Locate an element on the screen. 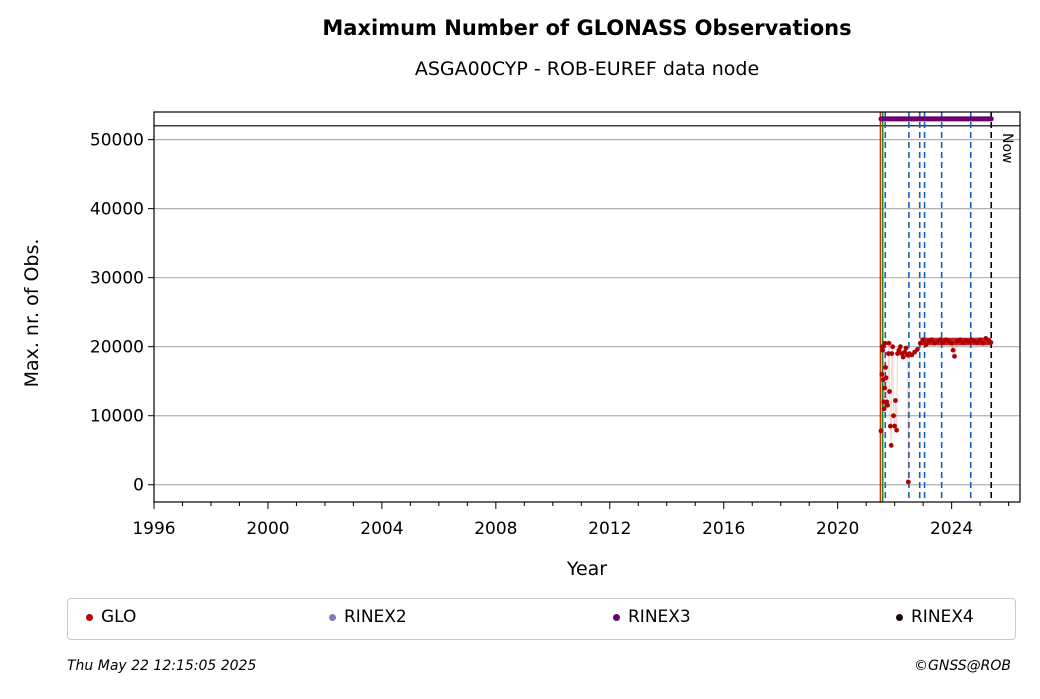  x-axis-label: Year is located at coordinates (586, 569).